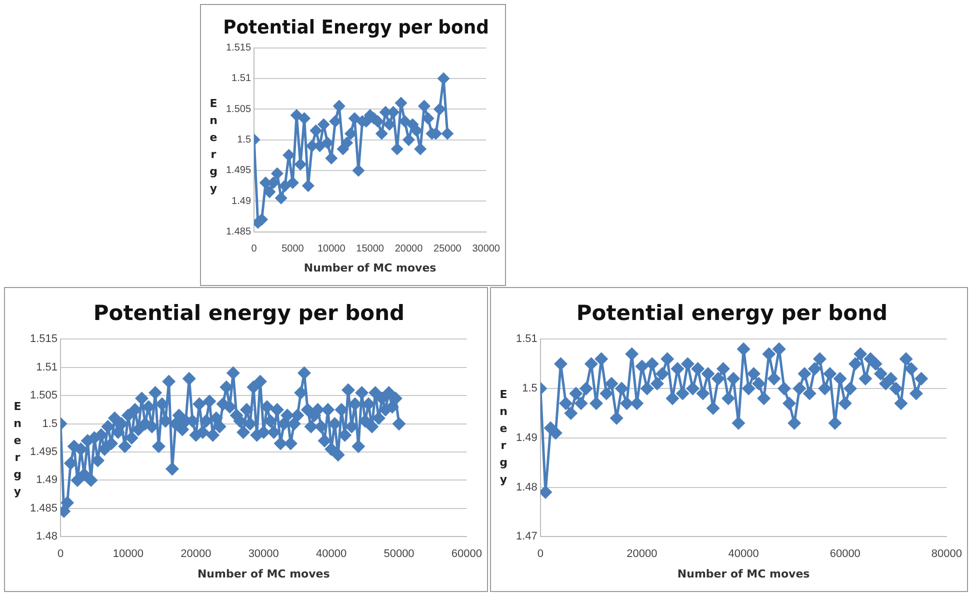 This screenshot has width=972, height=594. What do you see at coordinates (448, 249) in the screenshot?
I see `x-tick-label: 25000` at bounding box center [448, 249].